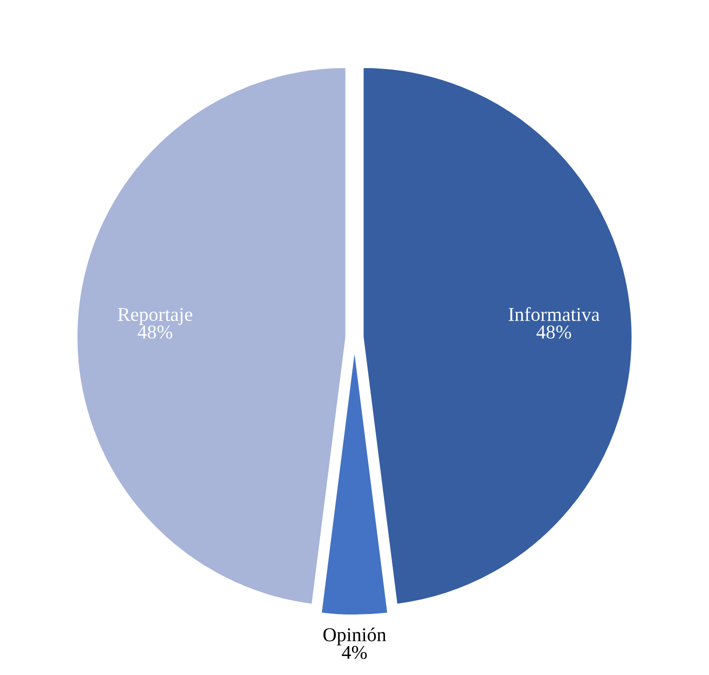 Image resolution: width=709 pixels, height=675 pixels. What do you see at coordinates (354, 637) in the screenshot?
I see `slice-label: Opinión` at bounding box center [354, 637].